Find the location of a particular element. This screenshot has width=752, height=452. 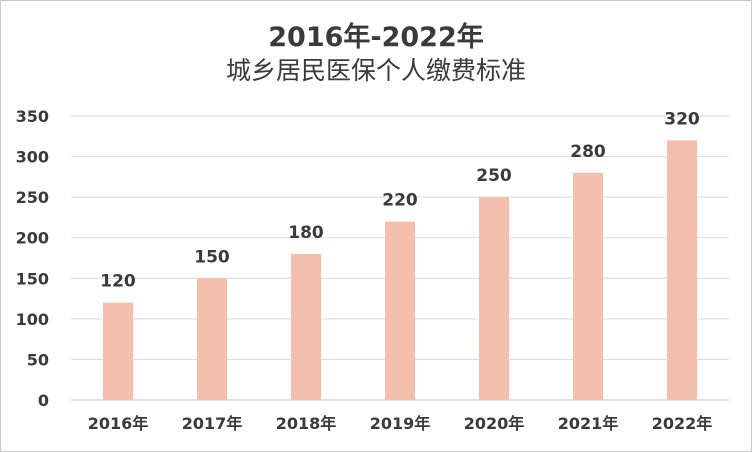

x-axis: 2016年 2017年 2018年 2019年 2020年 2021年 2022年 is located at coordinates (400, 423).